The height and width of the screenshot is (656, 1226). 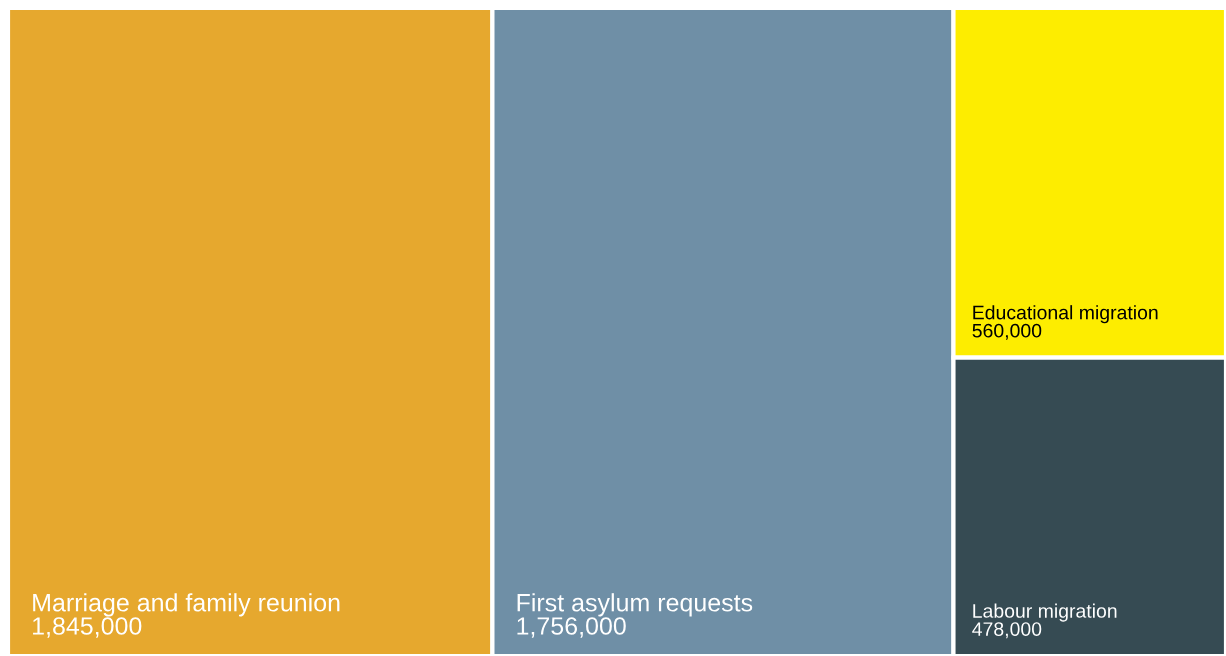 What do you see at coordinates (1007, 630) in the screenshot?
I see `data-label: 478,000` at bounding box center [1007, 630].